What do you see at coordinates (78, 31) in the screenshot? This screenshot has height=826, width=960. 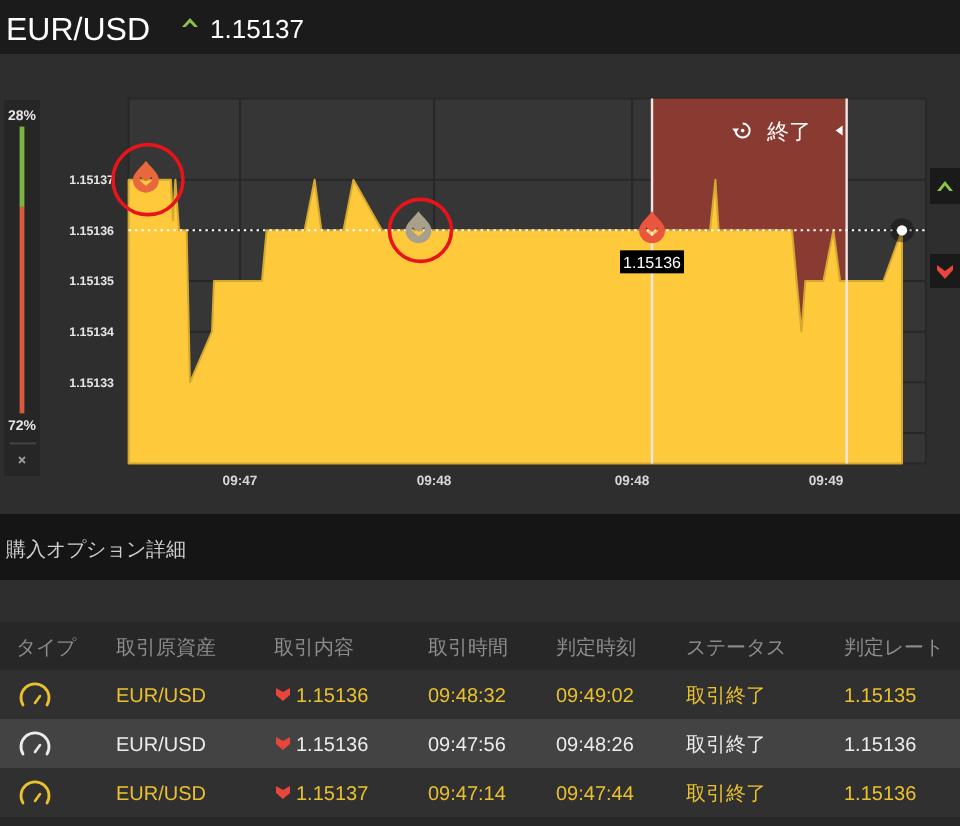 I see `chart-title: EUR/USD` at bounding box center [78, 31].